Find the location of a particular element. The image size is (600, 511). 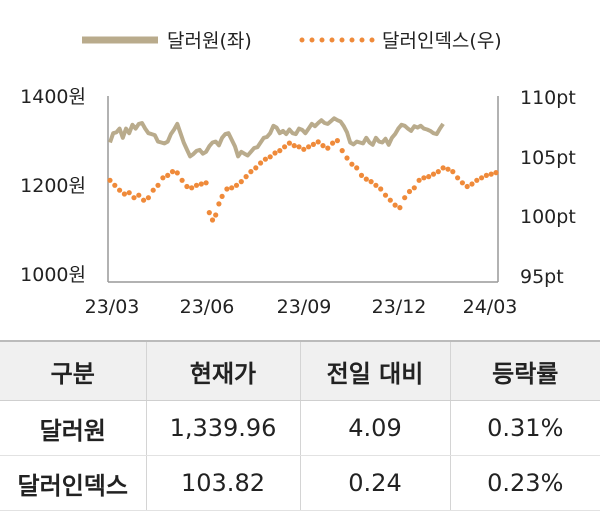

table-row: 달러원 1,339.96 4.09 0.31% is located at coordinates (300, 428).